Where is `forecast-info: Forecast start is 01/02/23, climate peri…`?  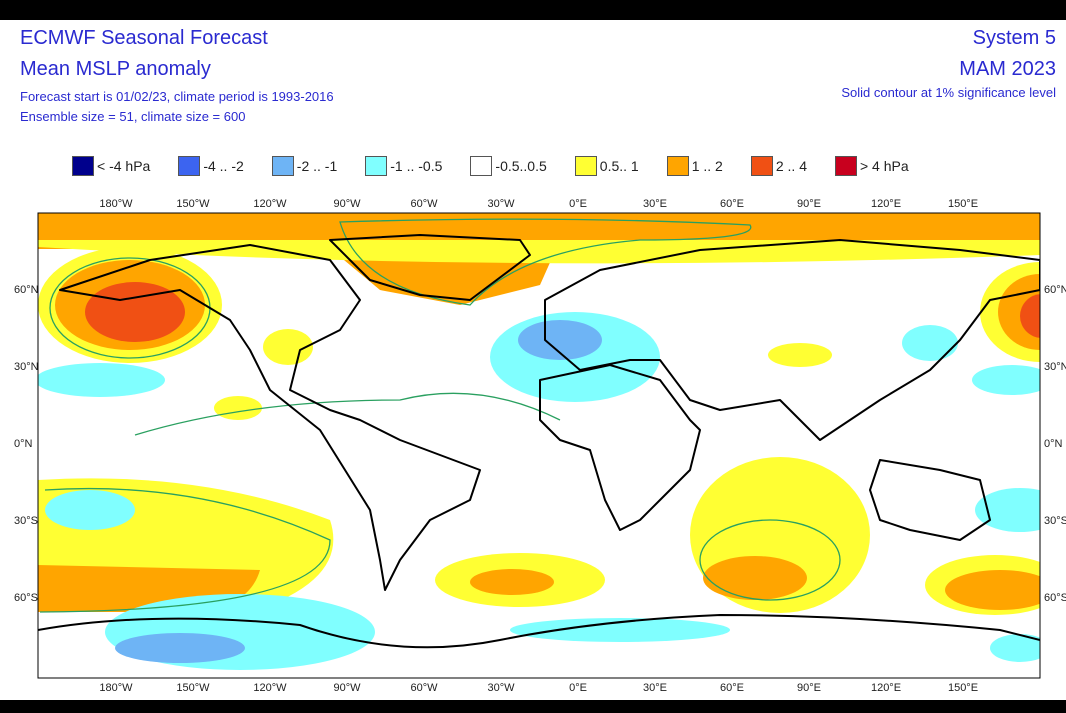 forecast-info: Forecast start is 01/02/23, climate peri… is located at coordinates (177, 96).